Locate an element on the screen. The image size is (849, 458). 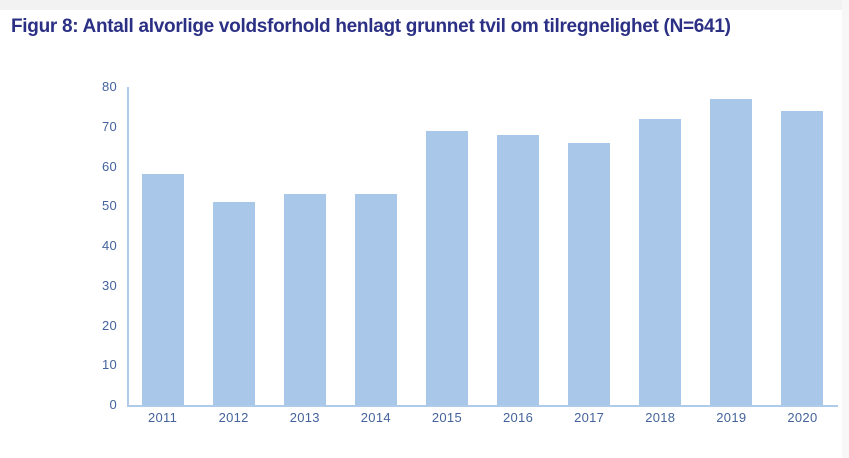
bar-2016 is located at coordinates (518, 269).